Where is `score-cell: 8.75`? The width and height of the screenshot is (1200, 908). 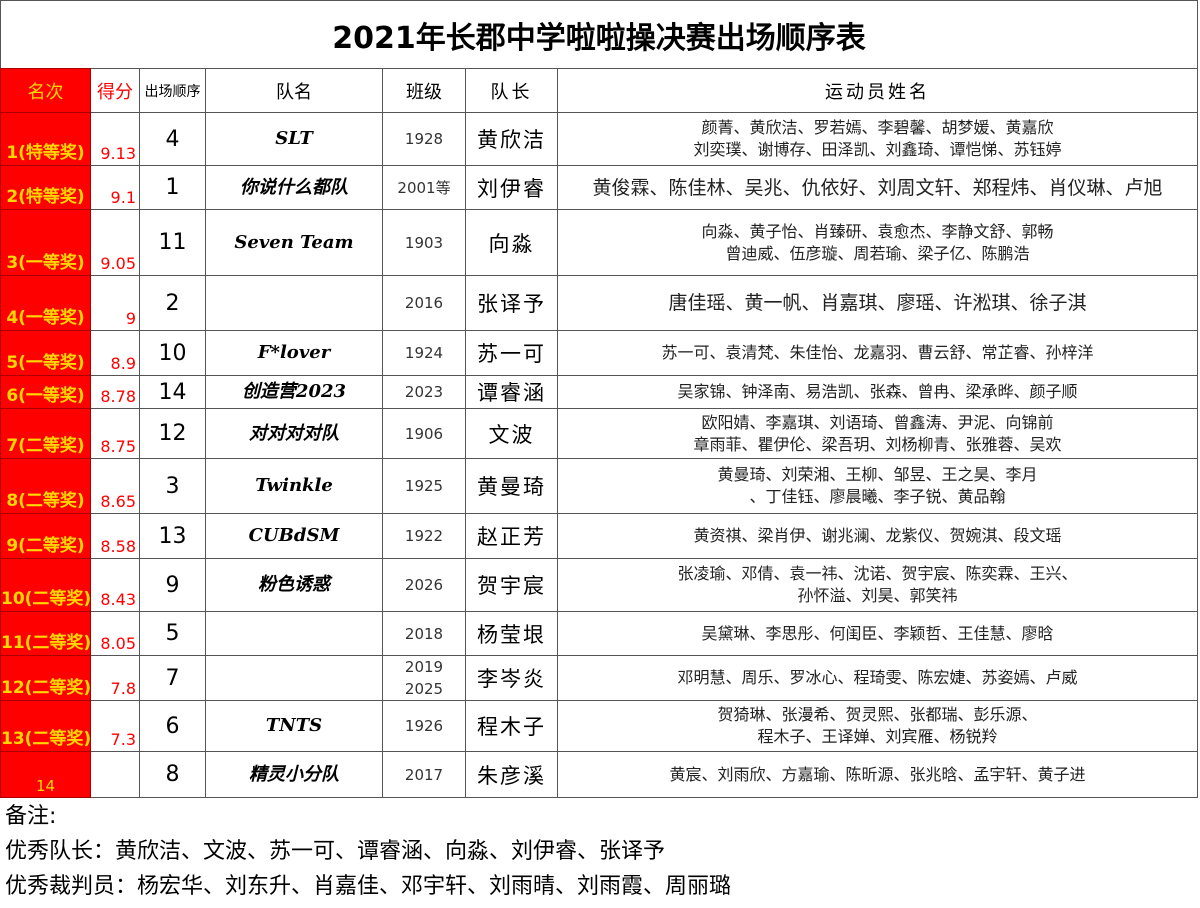 score-cell: 8.75 is located at coordinates (115, 433).